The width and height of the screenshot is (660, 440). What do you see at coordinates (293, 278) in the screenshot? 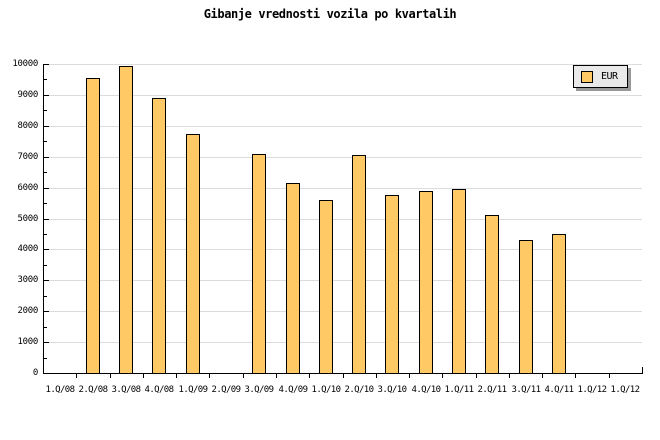
I see `bar-4.Q/09-8` at bounding box center [293, 278].